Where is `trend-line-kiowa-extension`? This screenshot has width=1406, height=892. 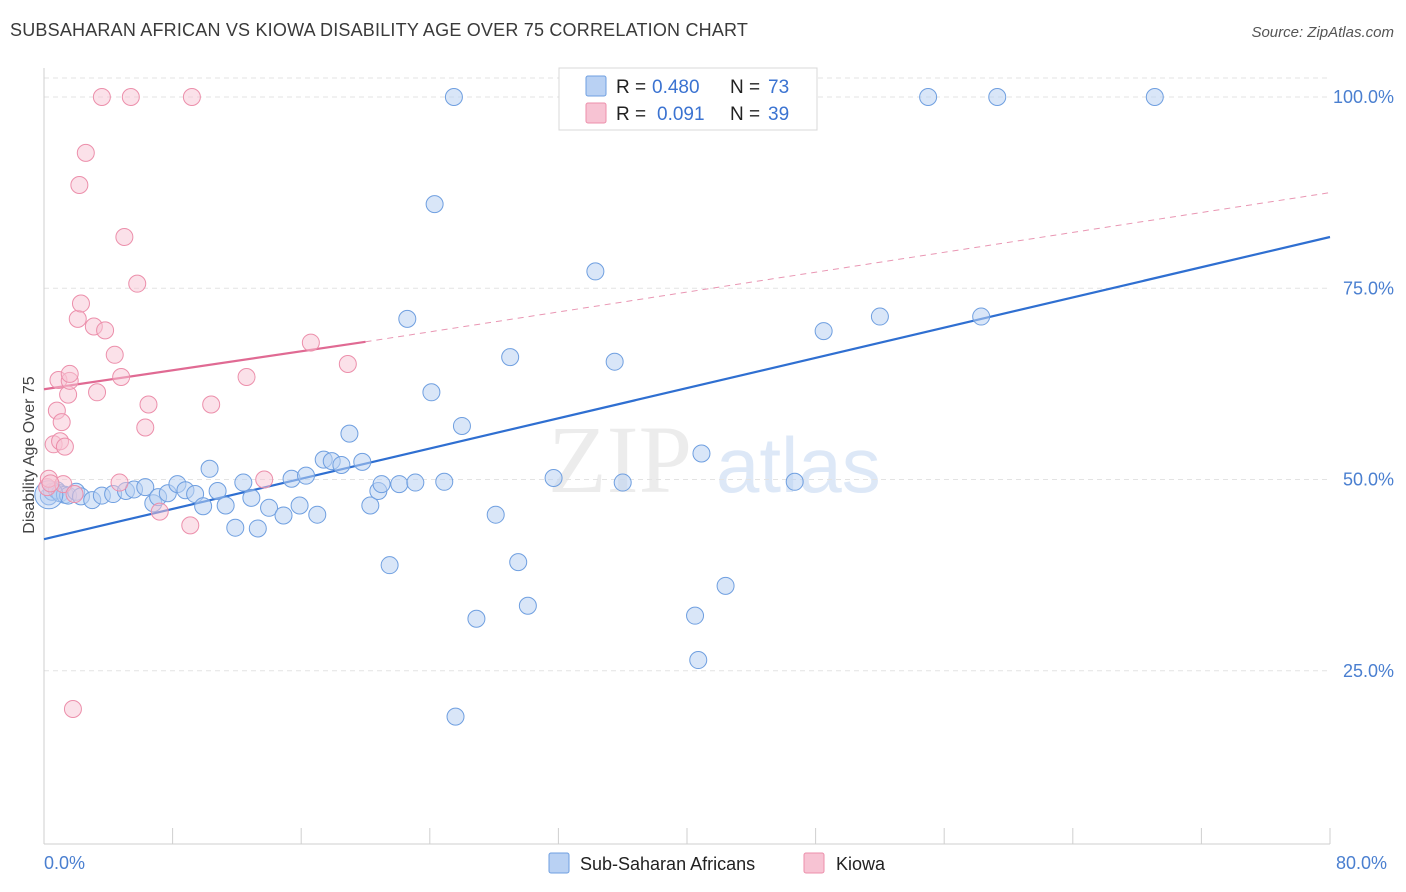
trend-line-kiowa-extension is located at coordinates (848, 267).